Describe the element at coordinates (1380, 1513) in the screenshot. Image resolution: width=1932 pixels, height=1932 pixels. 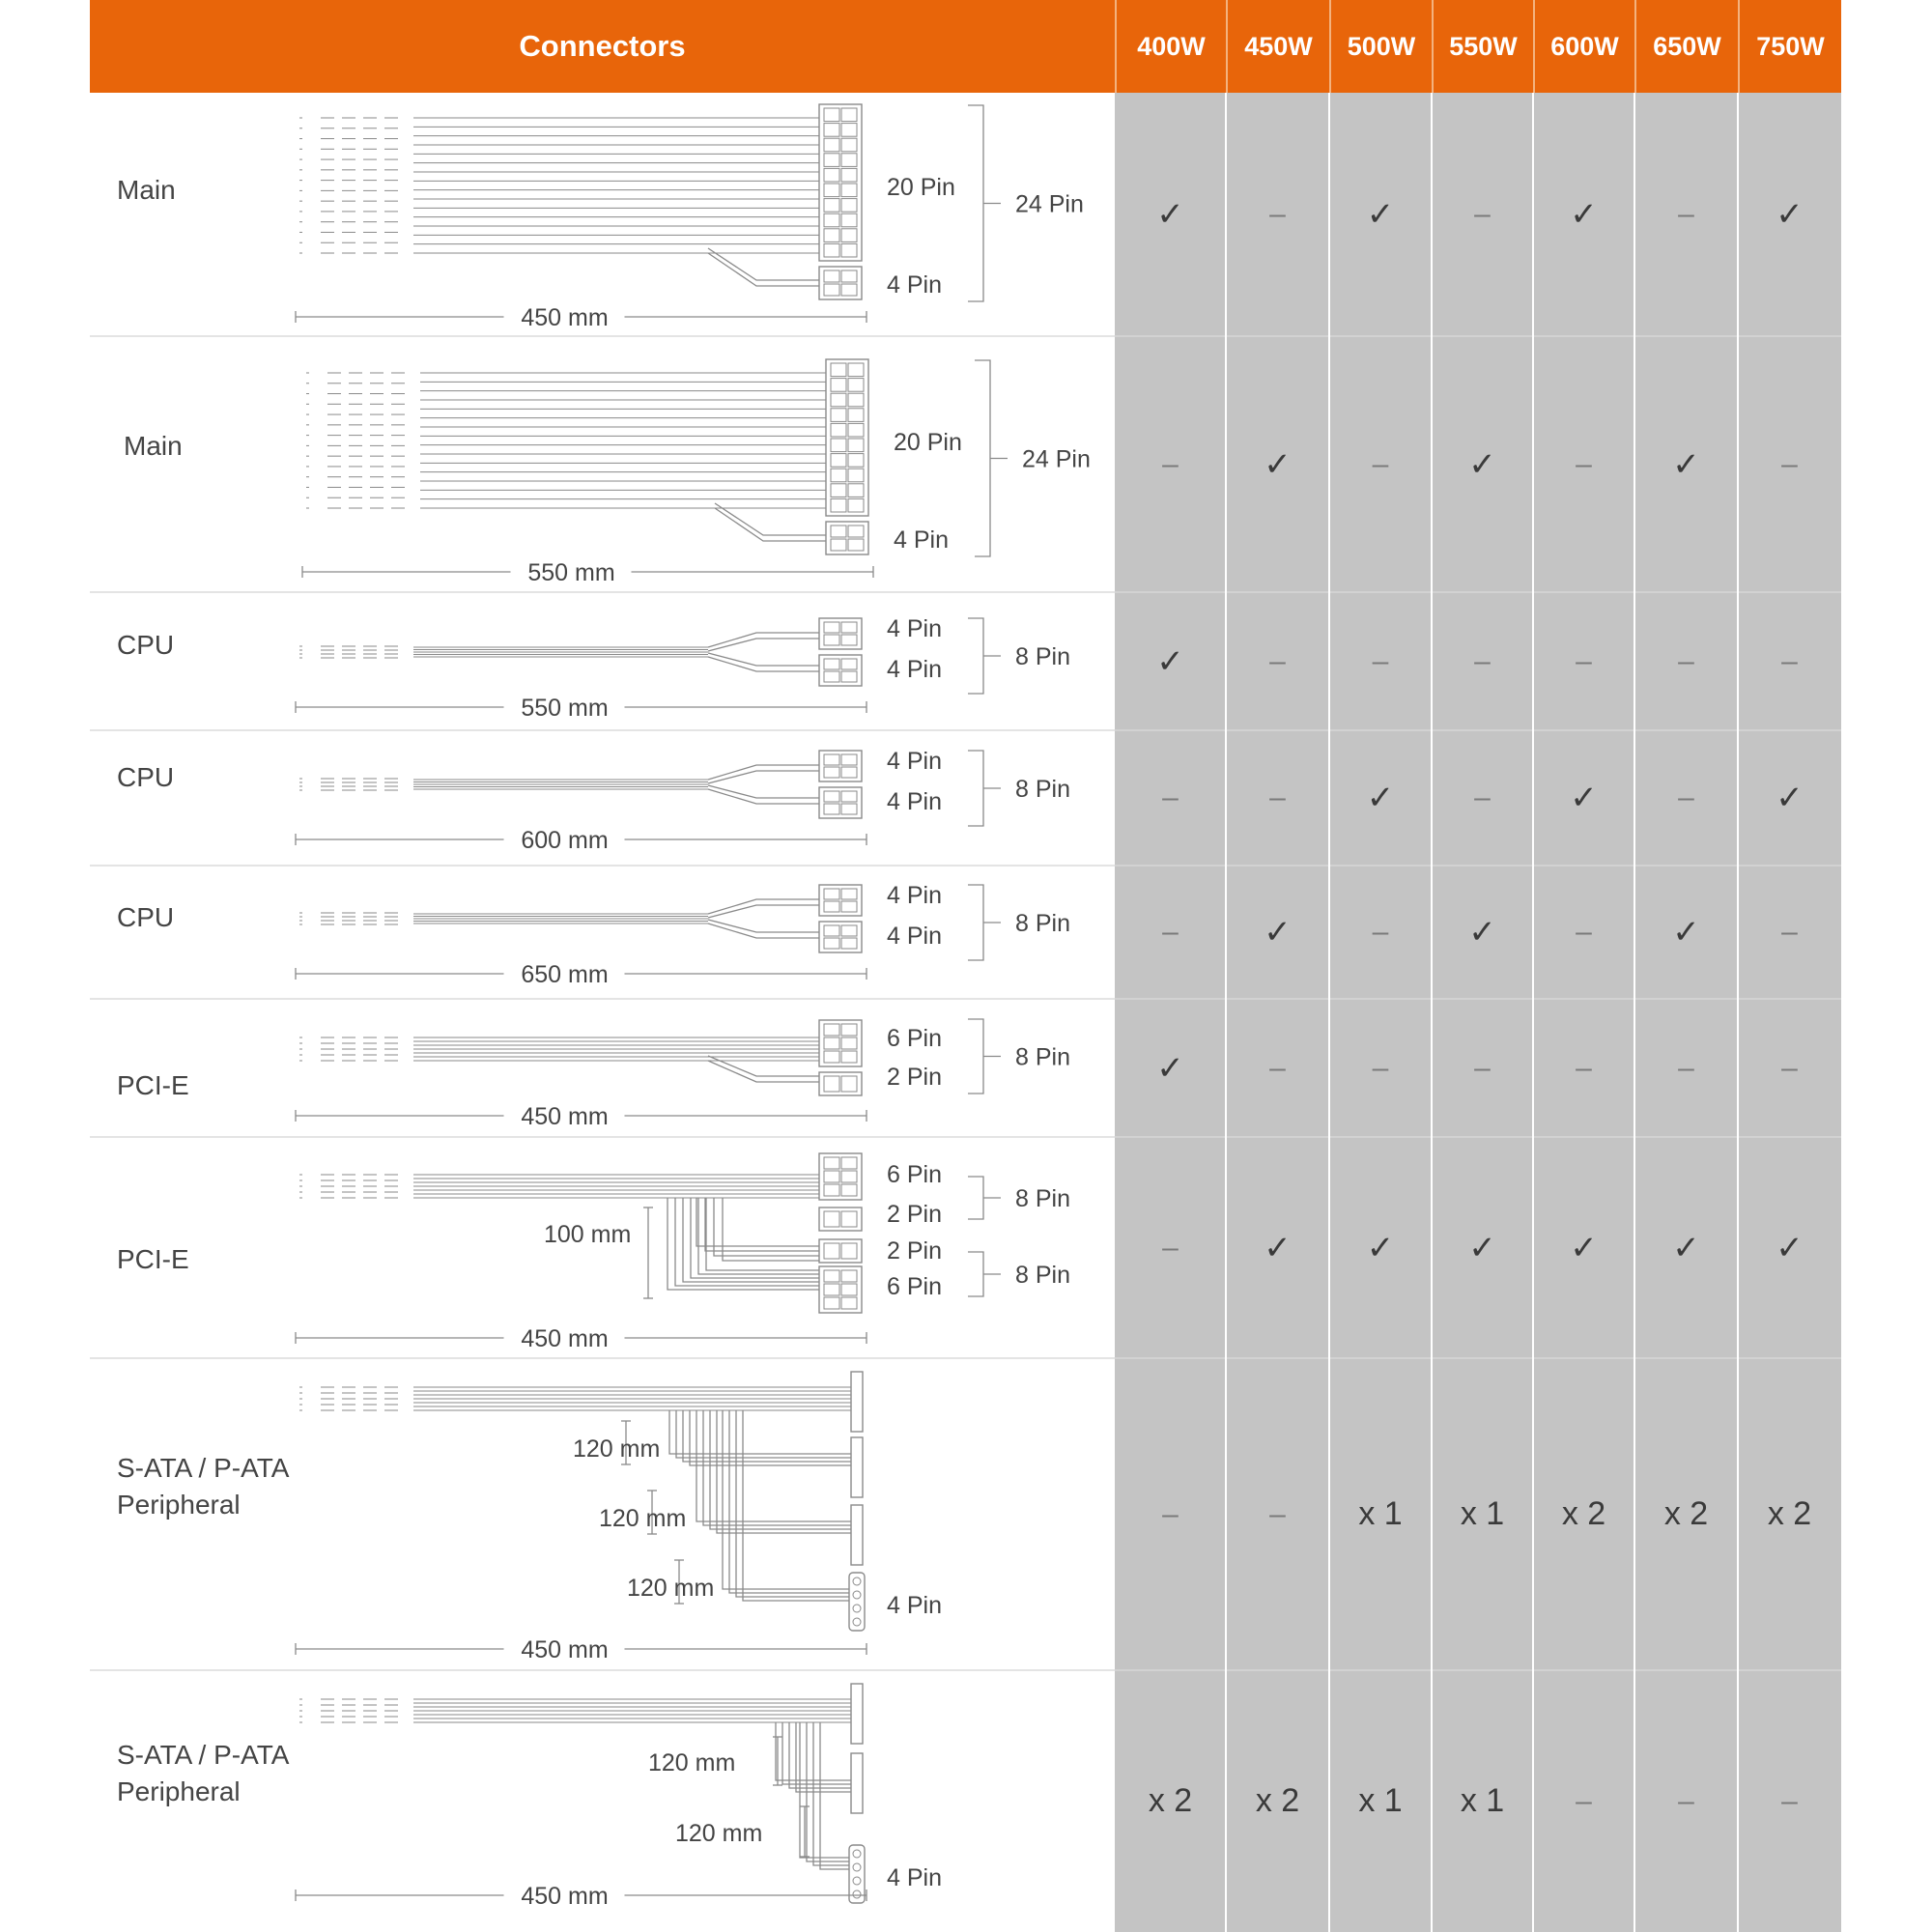
I see `availability-cell: x 1` at that location.